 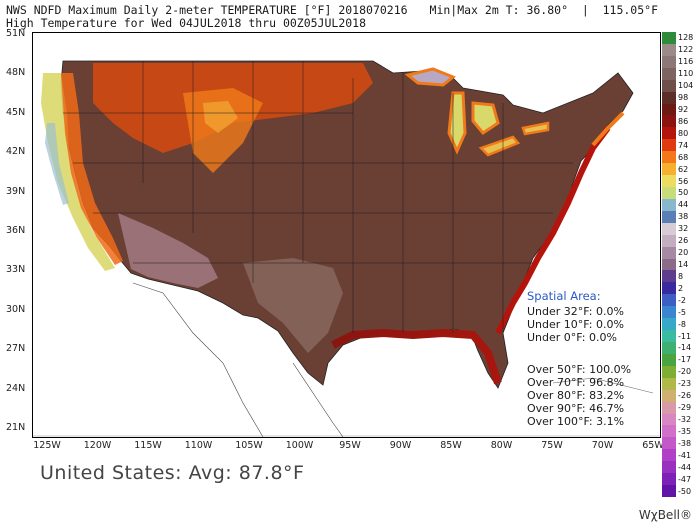 What do you see at coordinates (499, 146) in the screenshot?
I see `lake-erie` at bounding box center [499, 146].